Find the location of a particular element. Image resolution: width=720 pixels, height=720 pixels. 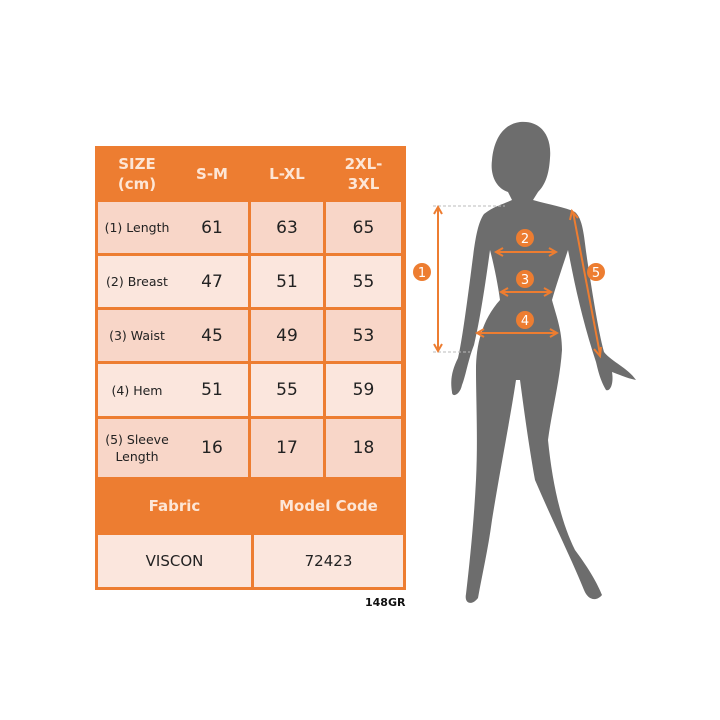

header-cell: L-XL is located at coordinates (287, 174).